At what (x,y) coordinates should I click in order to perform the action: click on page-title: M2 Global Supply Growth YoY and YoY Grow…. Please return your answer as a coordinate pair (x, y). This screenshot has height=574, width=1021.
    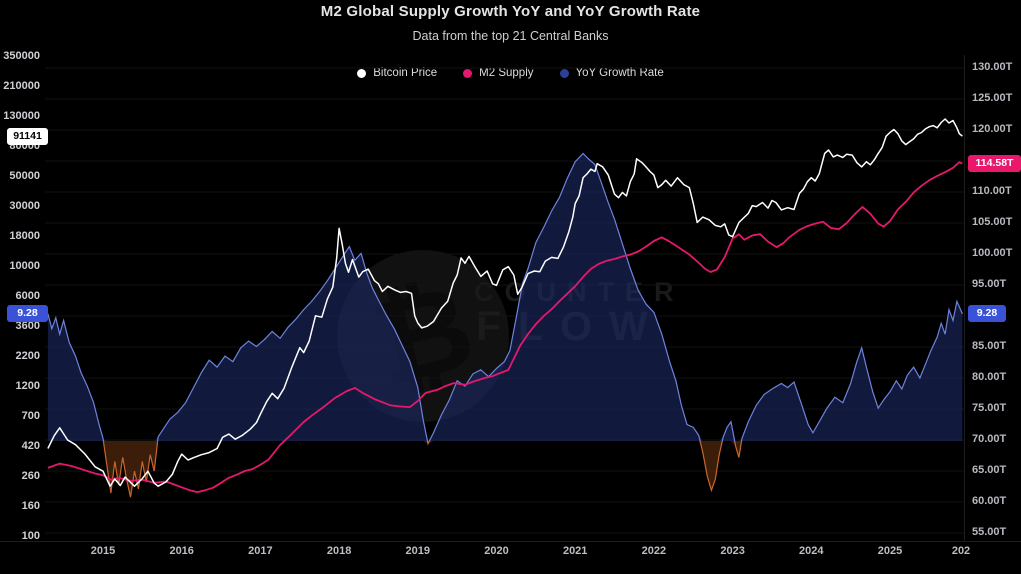
    Looking at the image, I should click on (510, 11).